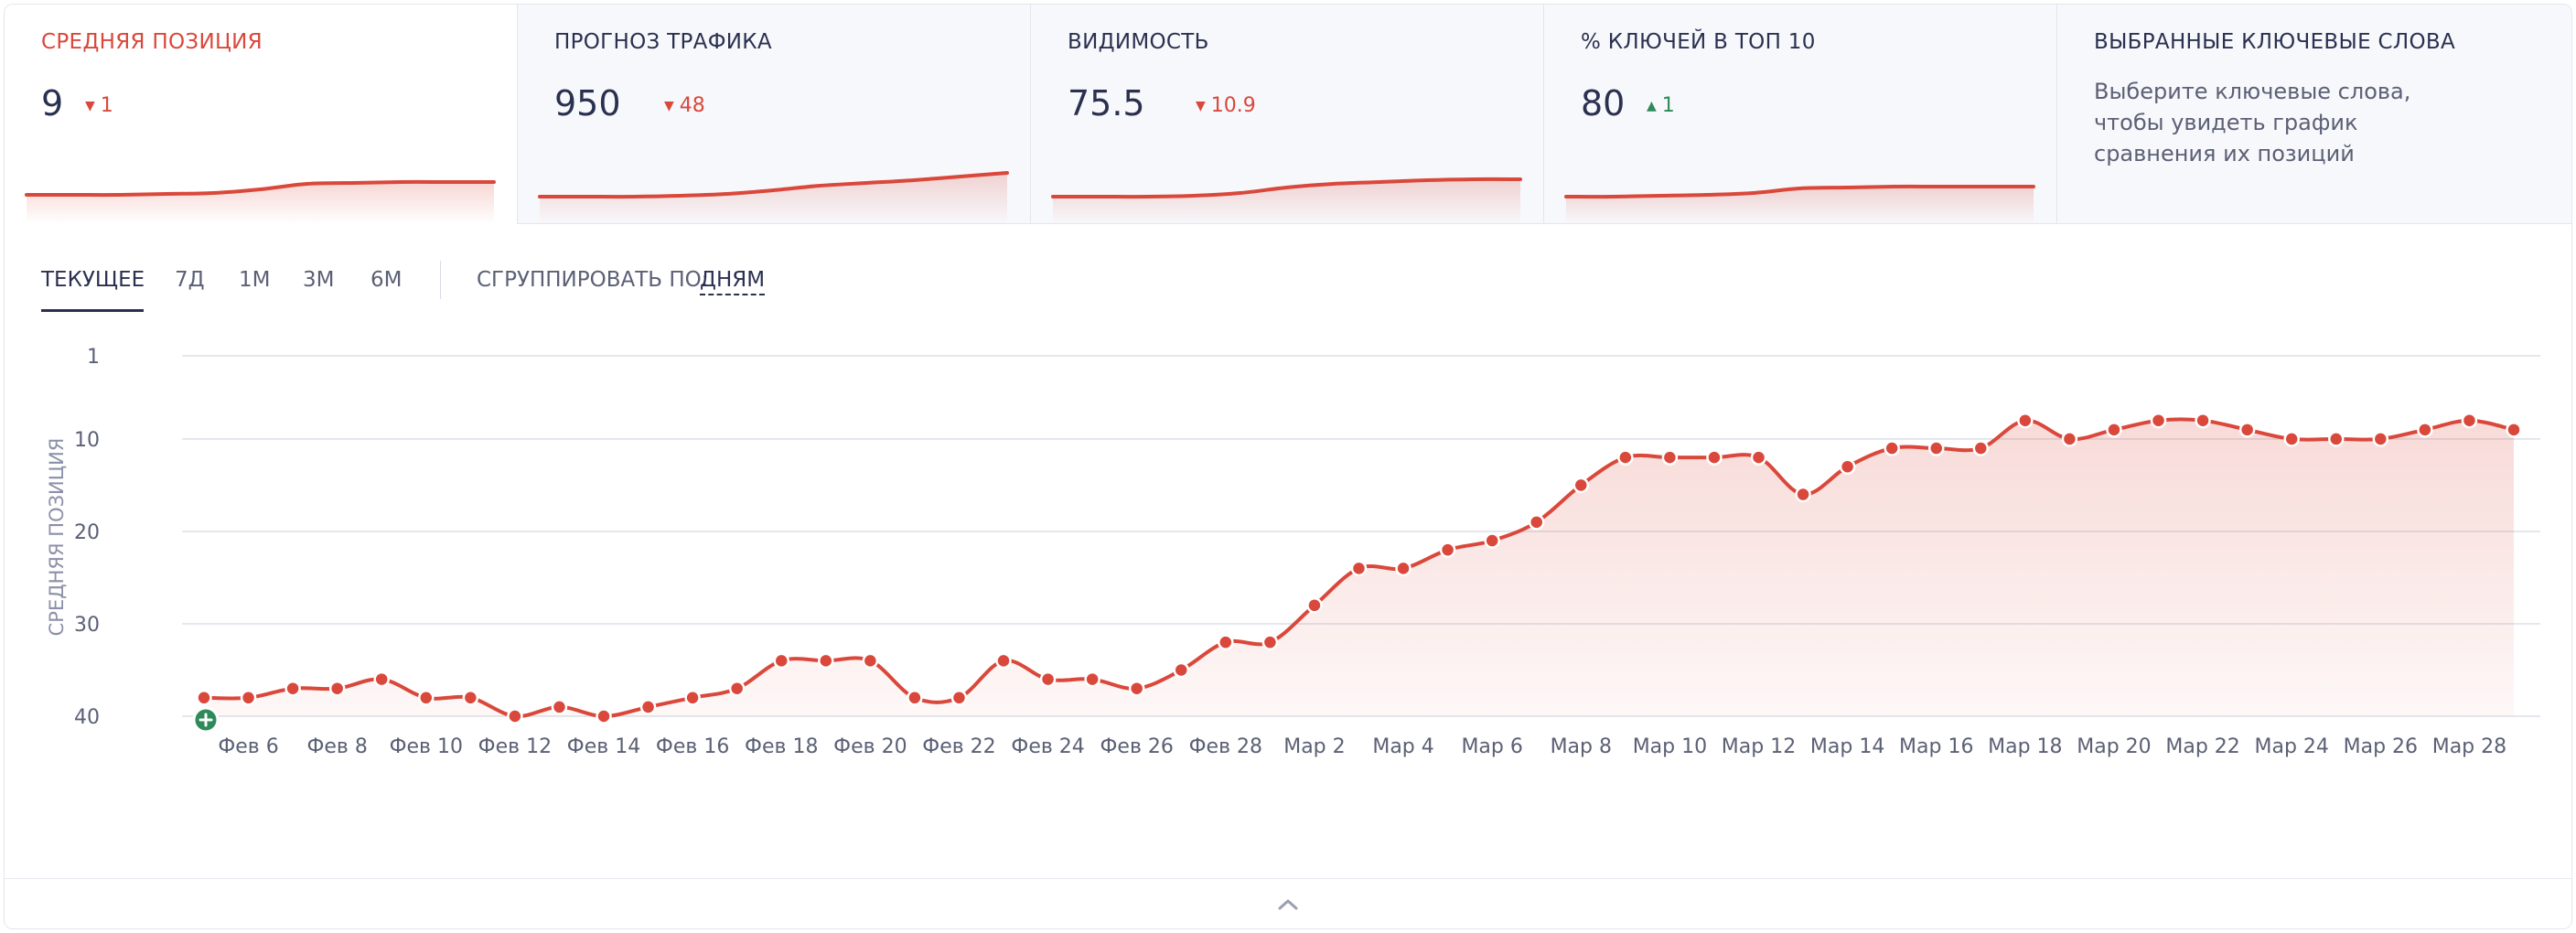 The height and width of the screenshot is (933, 2576). What do you see at coordinates (1670, 746) in the screenshot?
I see `x-tick-label: Мар 10` at bounding box center [1670, 746].